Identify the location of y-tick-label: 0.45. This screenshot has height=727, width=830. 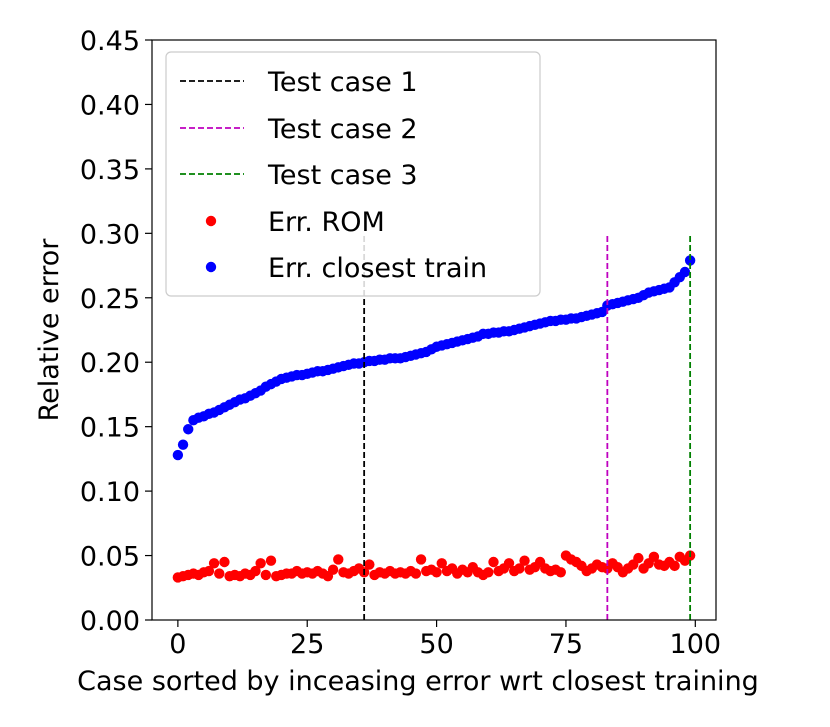
(110, 41).